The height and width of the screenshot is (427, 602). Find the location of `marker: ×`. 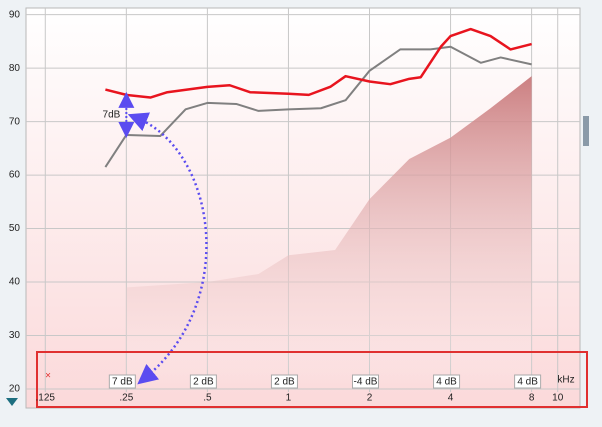

marker: × is located at coordinates (48, 376).